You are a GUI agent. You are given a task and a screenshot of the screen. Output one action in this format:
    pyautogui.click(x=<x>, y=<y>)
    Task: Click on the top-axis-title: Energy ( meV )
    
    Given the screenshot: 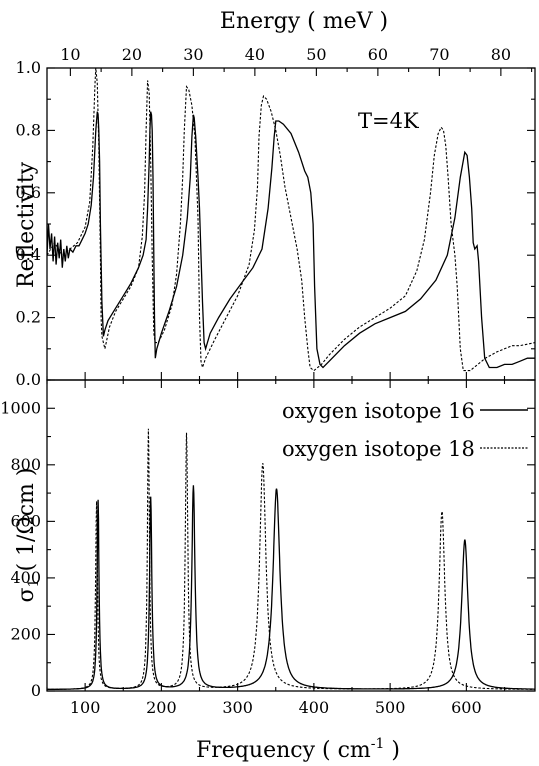 What is the action you would take?
    pyautogui.click(x=304, y=21)
    